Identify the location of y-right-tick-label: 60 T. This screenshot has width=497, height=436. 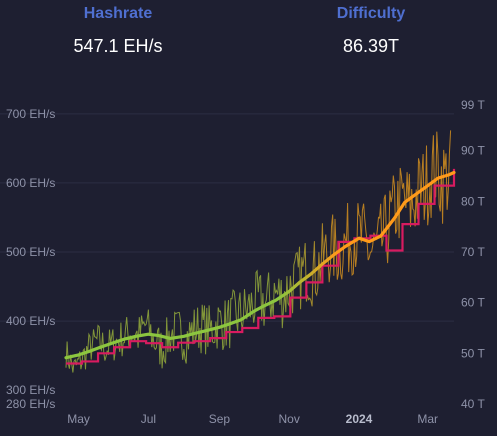
(473, 303).